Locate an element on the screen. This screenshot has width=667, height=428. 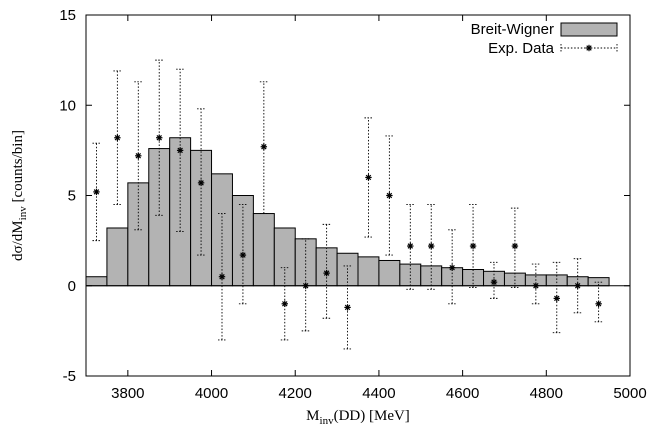
y-tick-label: 0 is located at coordinates (72, 286).